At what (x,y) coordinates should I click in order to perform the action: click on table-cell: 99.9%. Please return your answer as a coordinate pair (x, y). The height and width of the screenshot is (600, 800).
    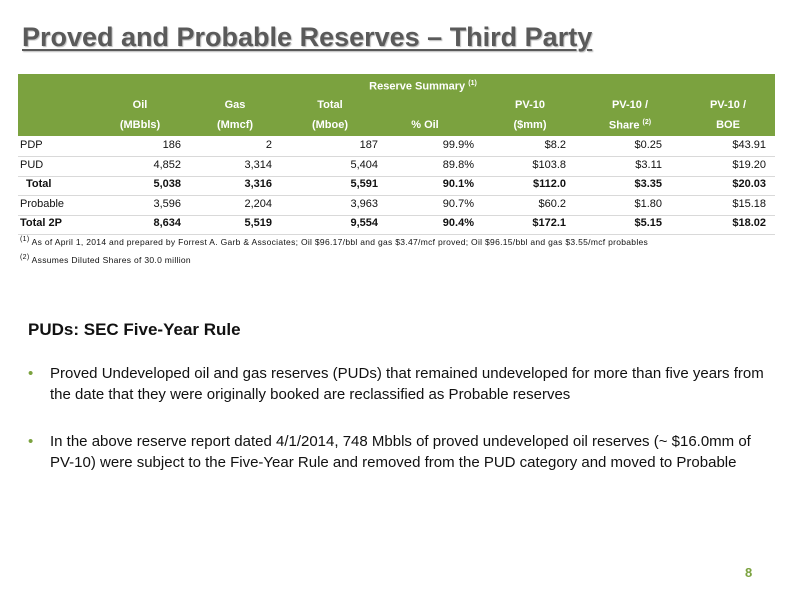
    Looking at the image, I should click on (458, 145).